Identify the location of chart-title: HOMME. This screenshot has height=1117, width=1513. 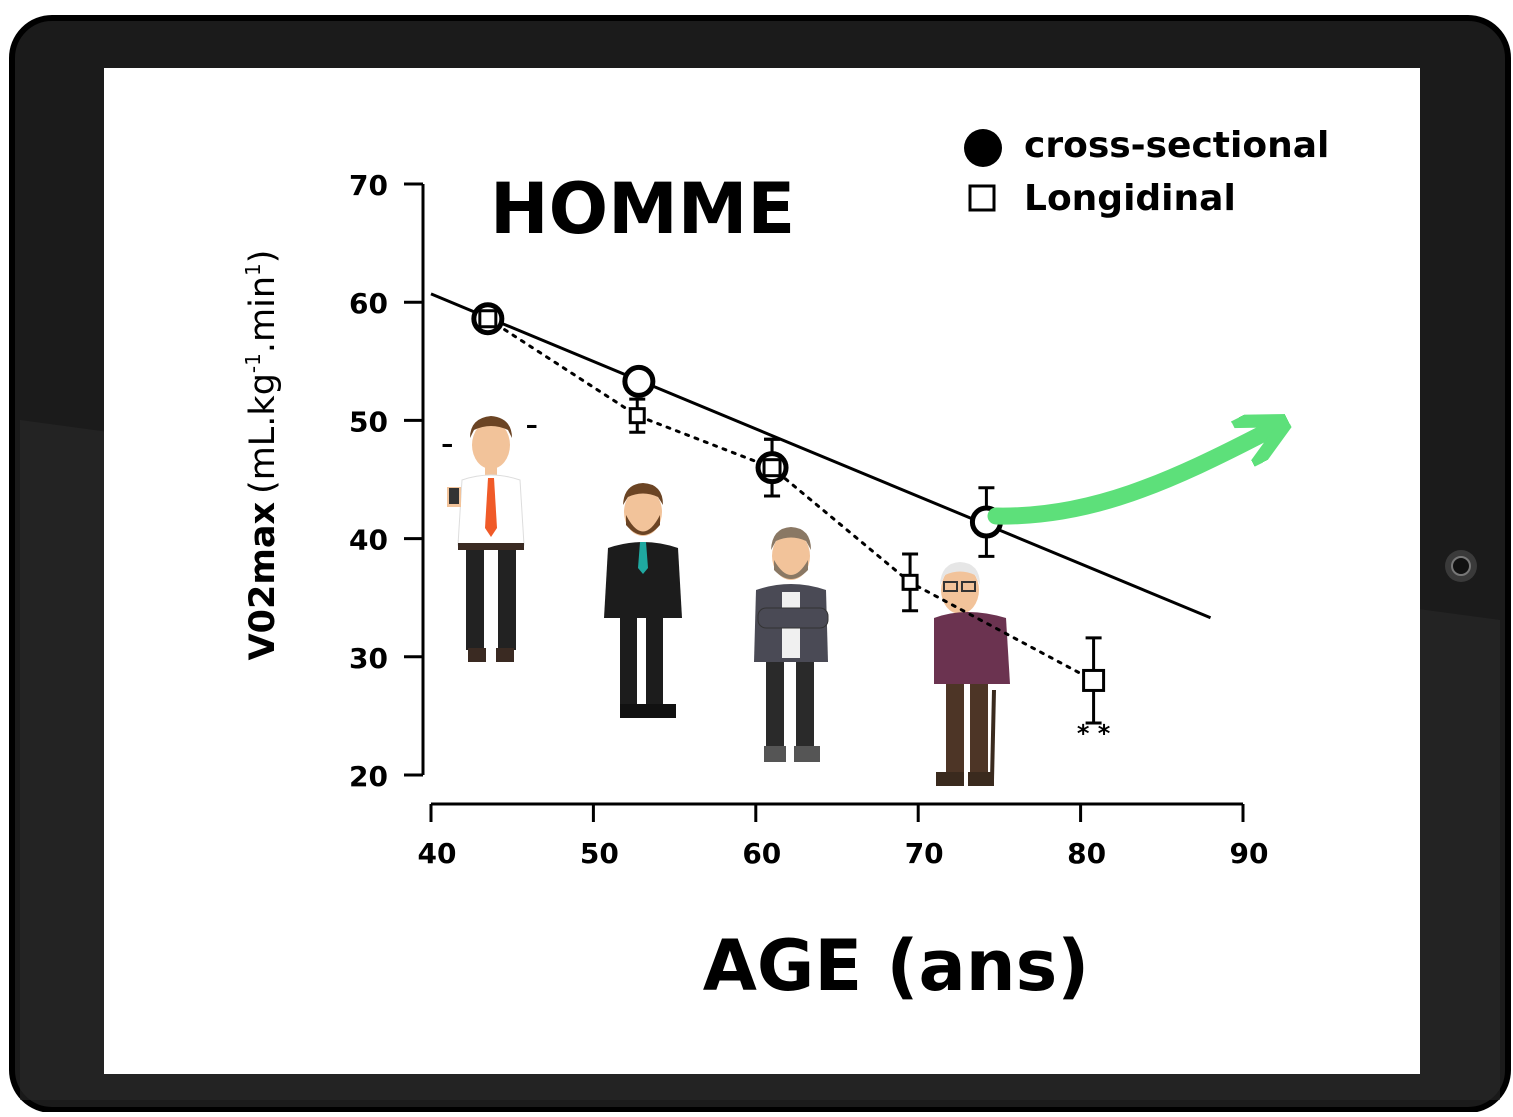
(642, 209).